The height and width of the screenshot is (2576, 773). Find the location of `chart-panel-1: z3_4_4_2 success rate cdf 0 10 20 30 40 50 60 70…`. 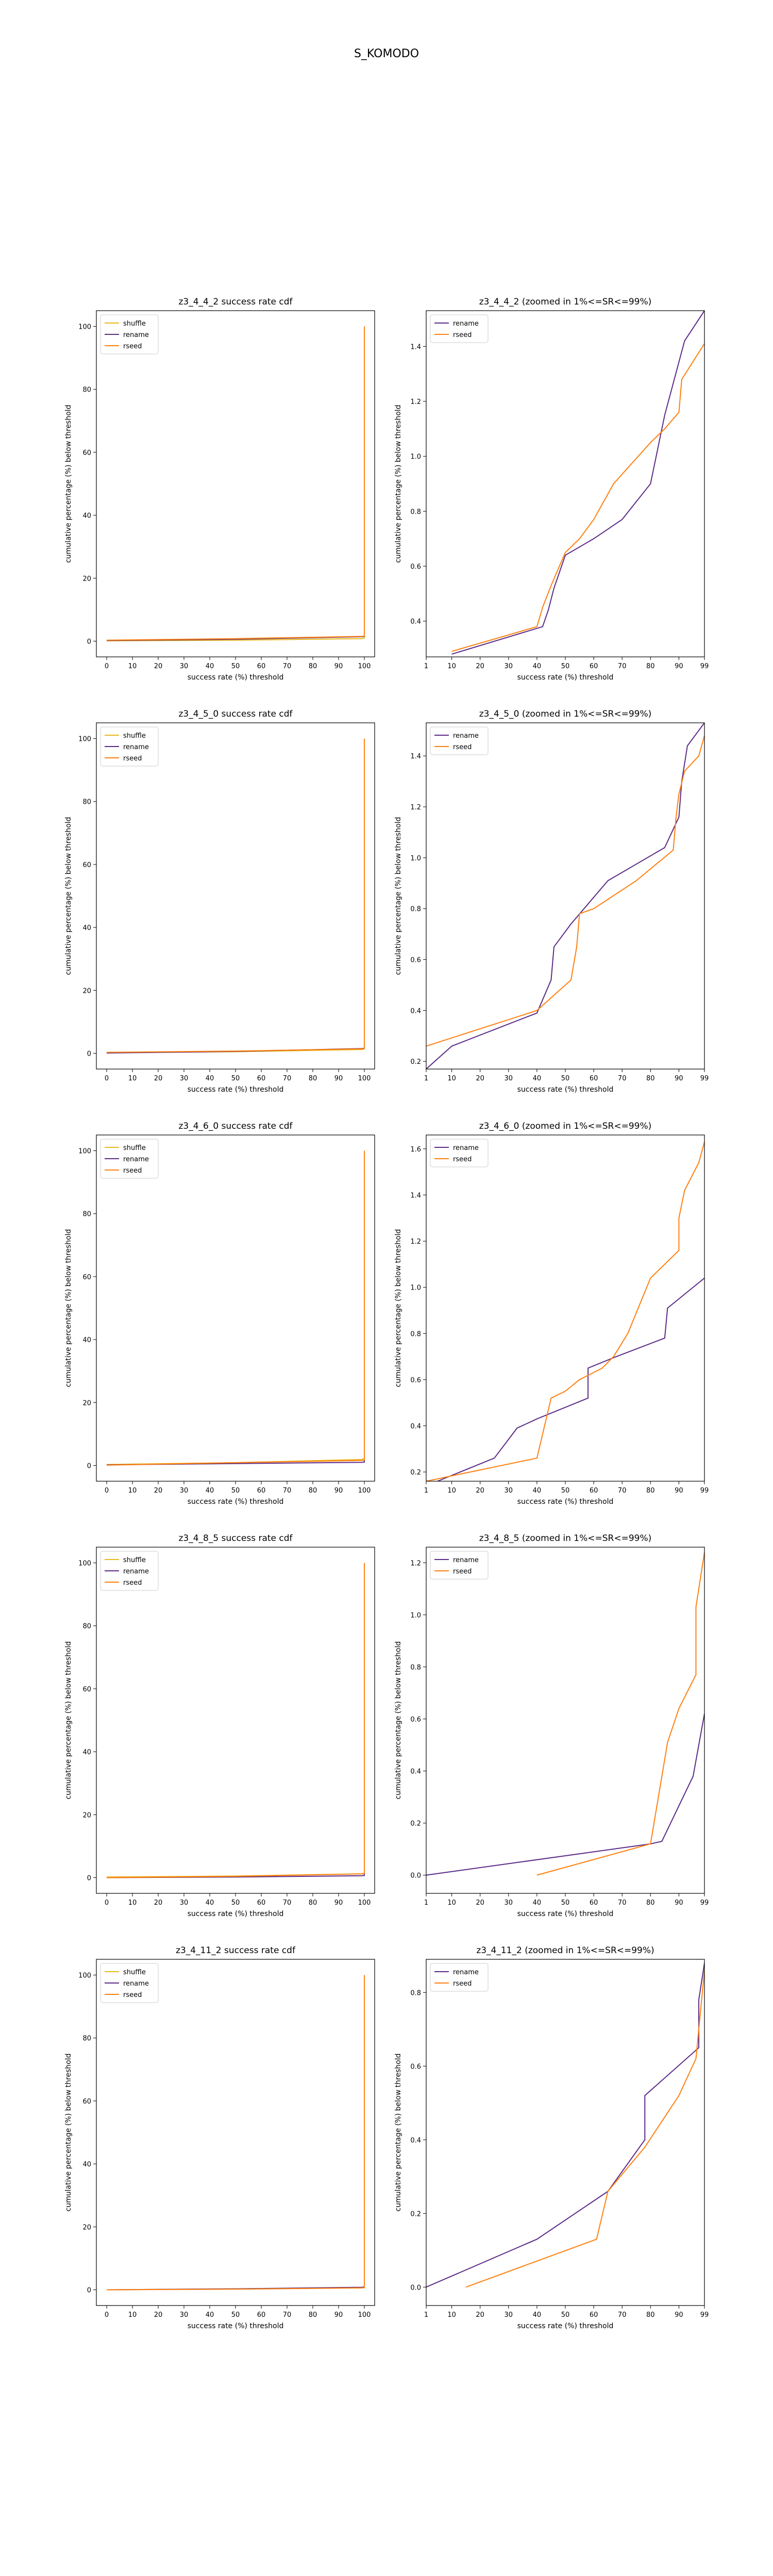

chart-panel-1: z3_4_4_2 success rate cdf 0 10 20 30 40 50 60 70… is located at coordinates (219, 489).